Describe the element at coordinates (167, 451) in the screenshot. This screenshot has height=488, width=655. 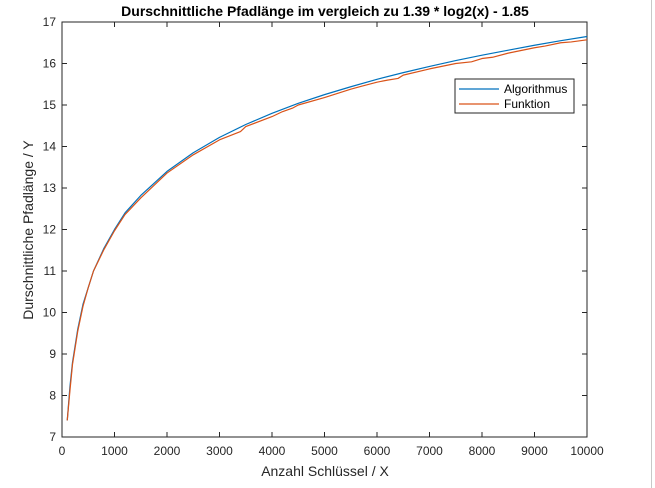
I see `x-tick-label: 2000` at that location.